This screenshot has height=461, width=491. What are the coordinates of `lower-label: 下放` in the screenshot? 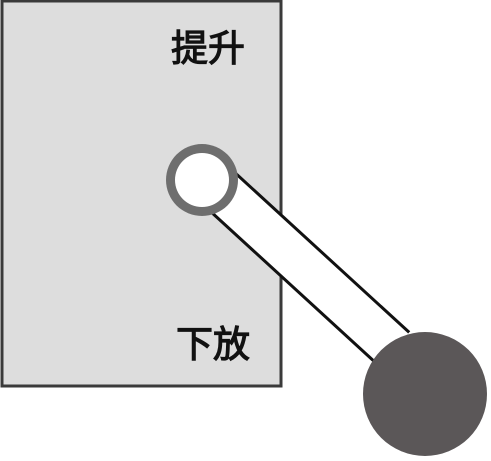 It's located at (213, 344).